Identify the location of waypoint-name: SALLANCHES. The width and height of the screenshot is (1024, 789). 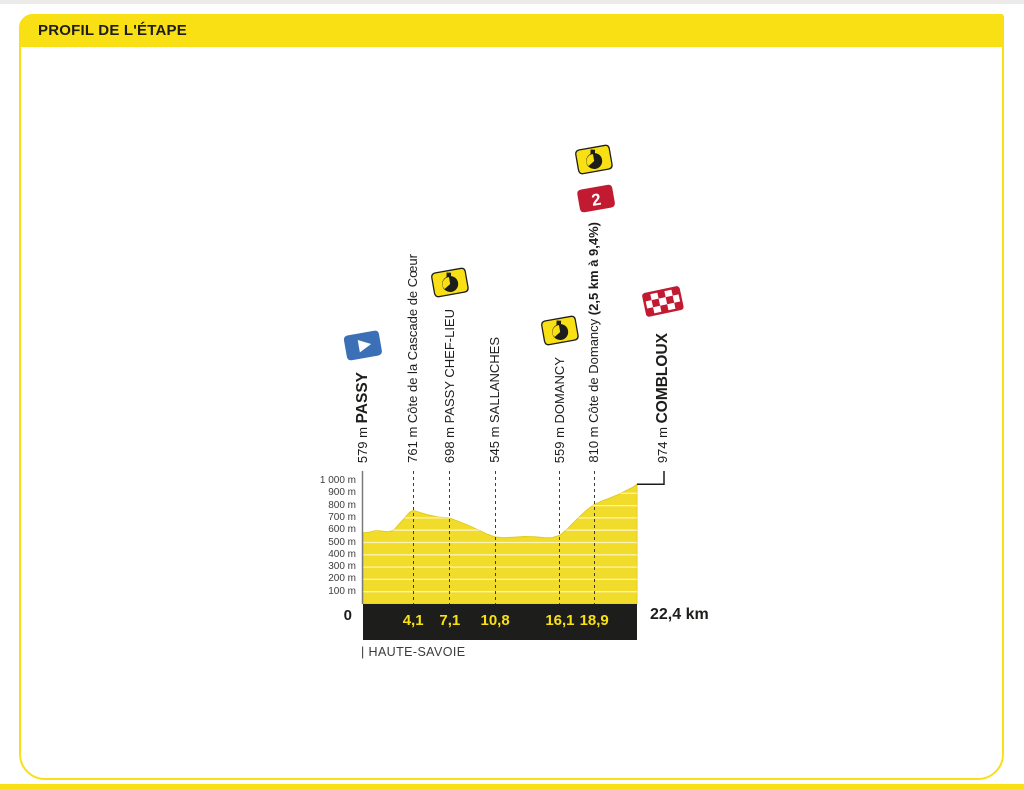
(495, 380).